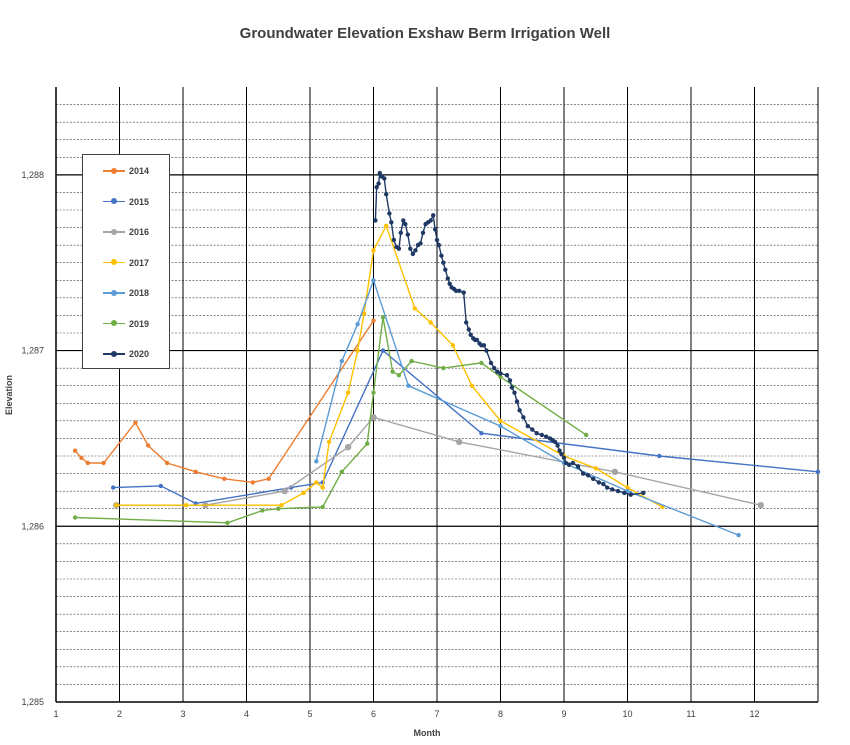 This screenshot has height=745, width=850. What do you see at coordinates (139, 293) in the screenshot?
I see `legend-label: 2018` at bounding box center [139, 293].